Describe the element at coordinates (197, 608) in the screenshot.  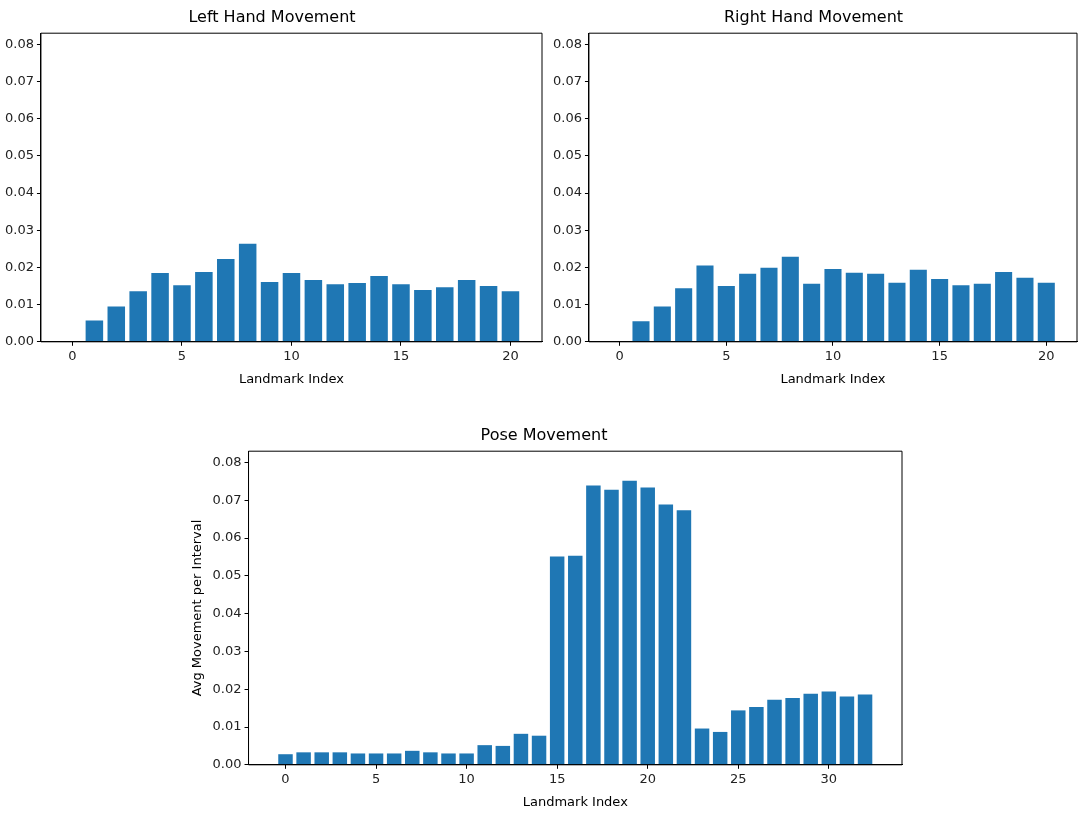
I see `y-axis-title: Avg Movement per Interval` at that location.